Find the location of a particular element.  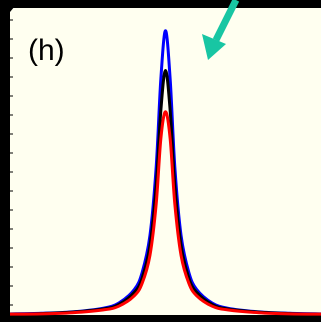

axis-ticks is located at coordinates (11, 162).